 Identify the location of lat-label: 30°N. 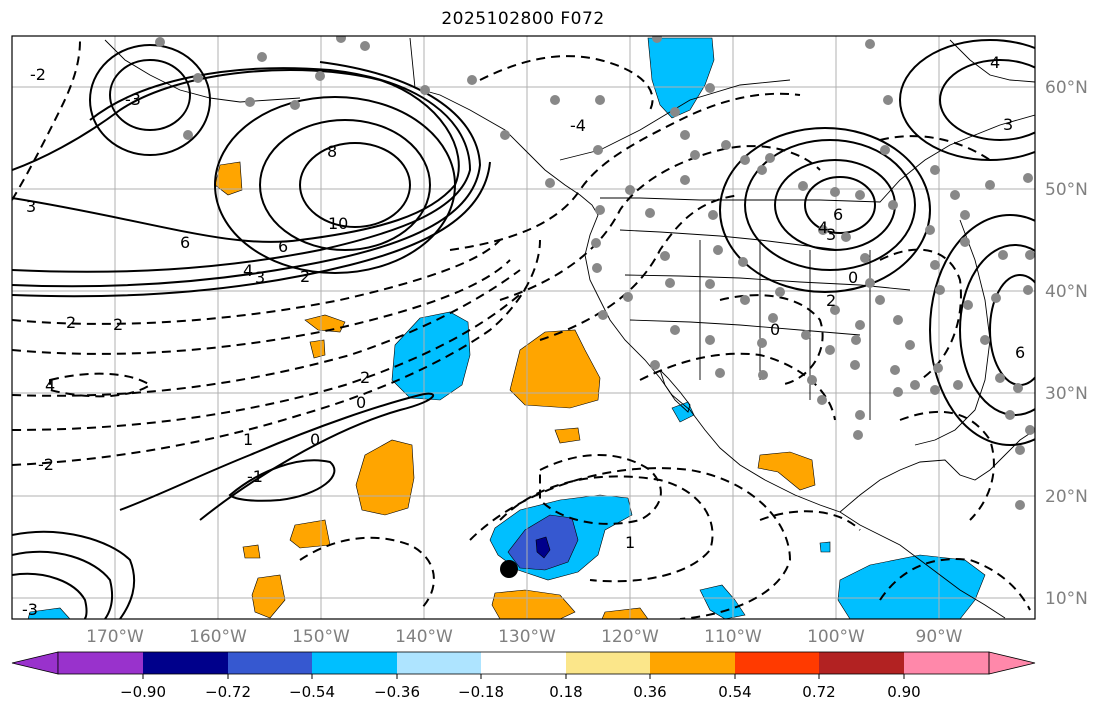
(1066, 394).